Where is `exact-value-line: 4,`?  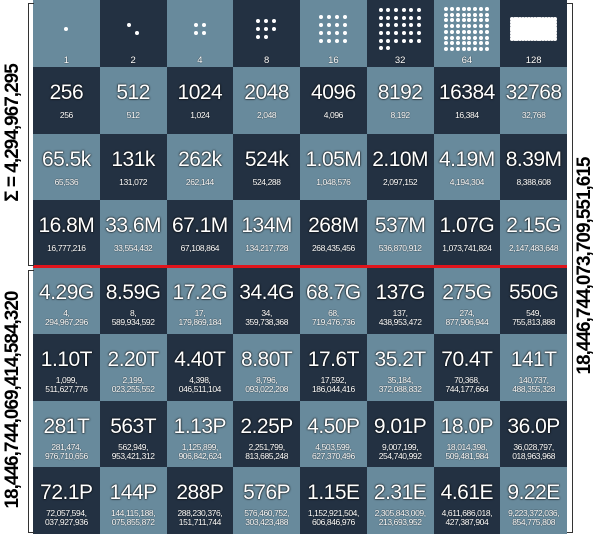
exact-value-line: 4, is located at coordinates (66, 313).